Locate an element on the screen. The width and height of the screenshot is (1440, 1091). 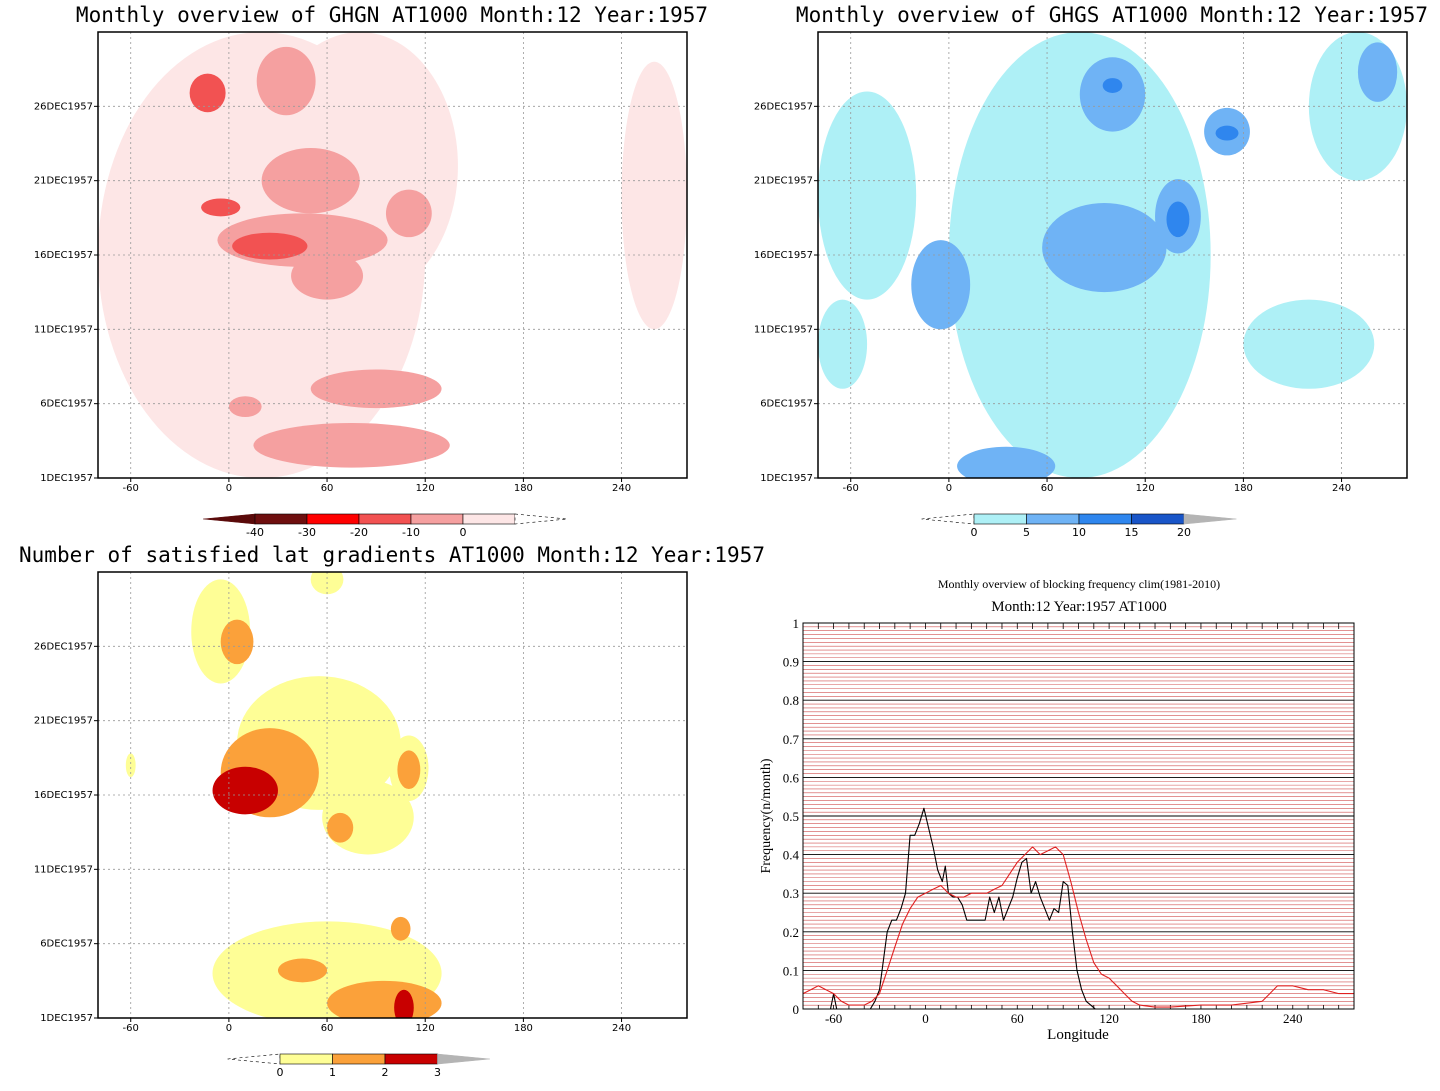
colorbar-label: -20 is located at coordinates (359, 532).